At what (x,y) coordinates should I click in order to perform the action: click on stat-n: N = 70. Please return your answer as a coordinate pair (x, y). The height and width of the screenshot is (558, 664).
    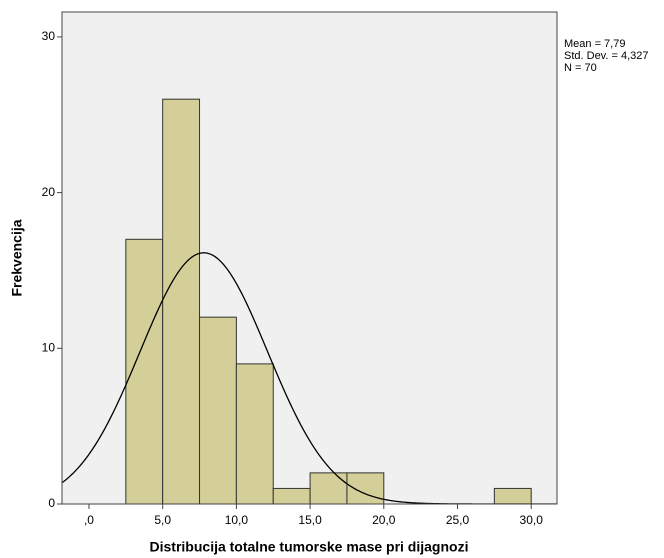
    Looking at the image, I should click on (580, 68).